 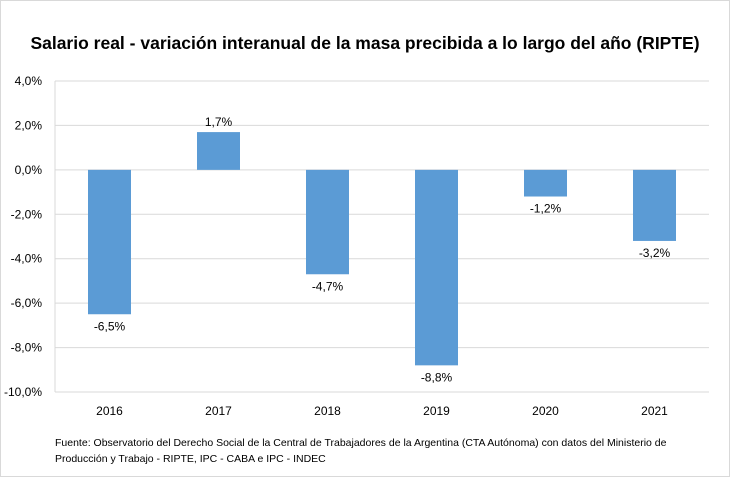 What do you see at coordinates (436, 267) in the screenshot?
I see `bar-2019` at bounding box center [436, 267].